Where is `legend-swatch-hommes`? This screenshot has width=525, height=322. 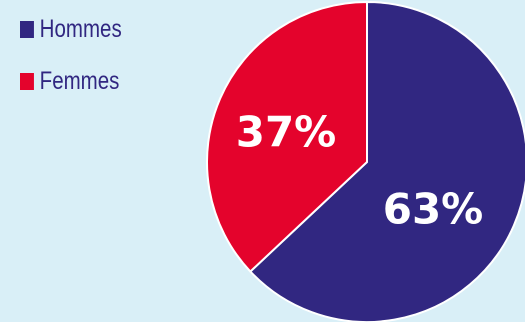
legend-swatch-hommes is located at coordinates (27, 29).